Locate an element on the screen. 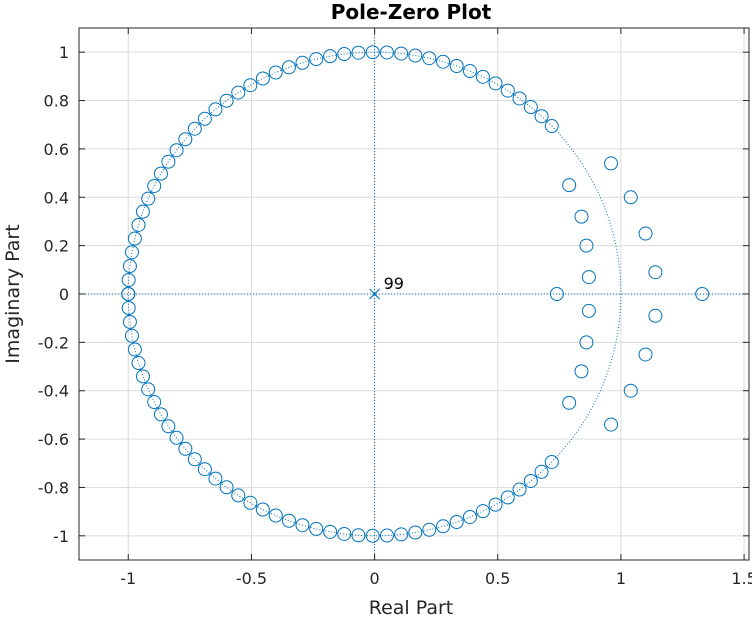  y-tick-label: 0.6 is located at coordinates (56, 149).